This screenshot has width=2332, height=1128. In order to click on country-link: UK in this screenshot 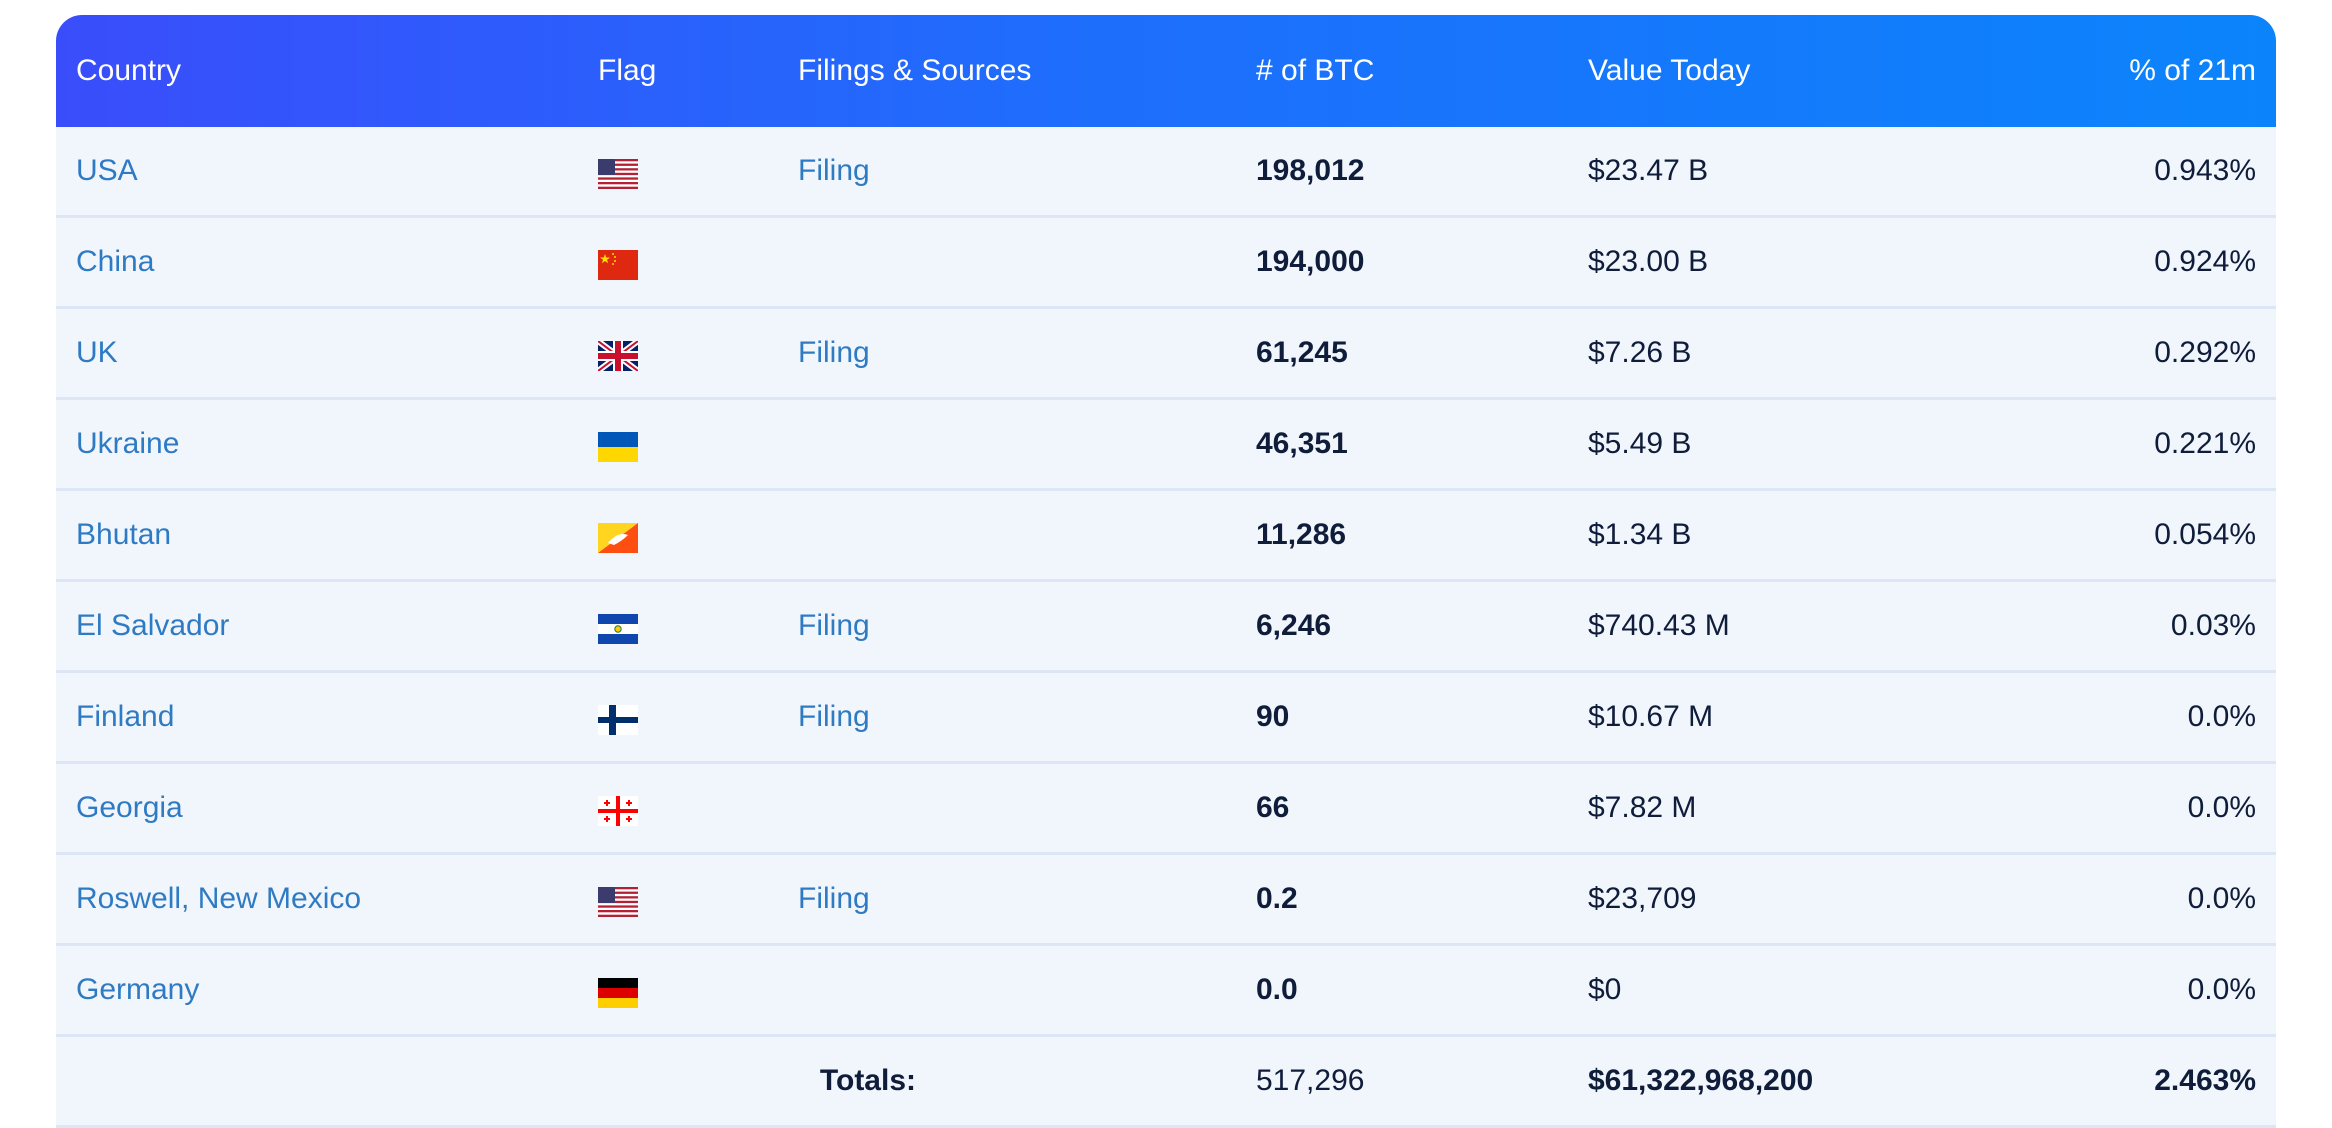, I will do `click(97, 352)`.